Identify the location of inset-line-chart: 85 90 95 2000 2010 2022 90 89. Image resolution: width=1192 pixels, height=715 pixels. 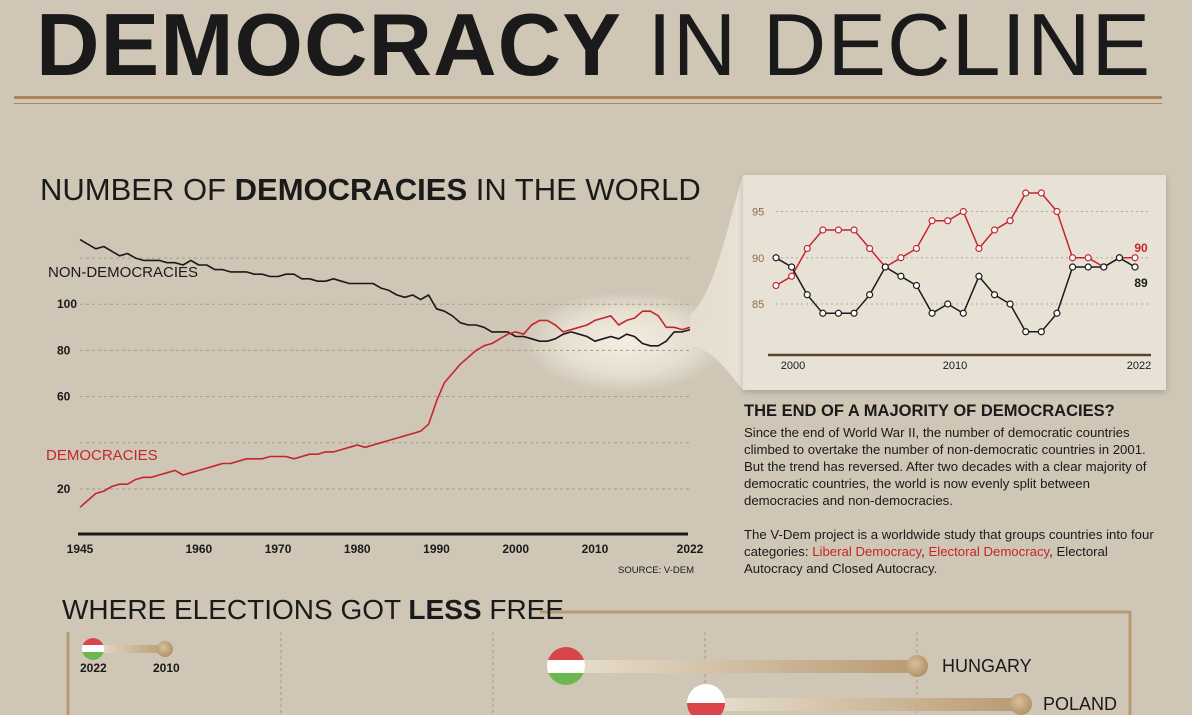
(951, 280).